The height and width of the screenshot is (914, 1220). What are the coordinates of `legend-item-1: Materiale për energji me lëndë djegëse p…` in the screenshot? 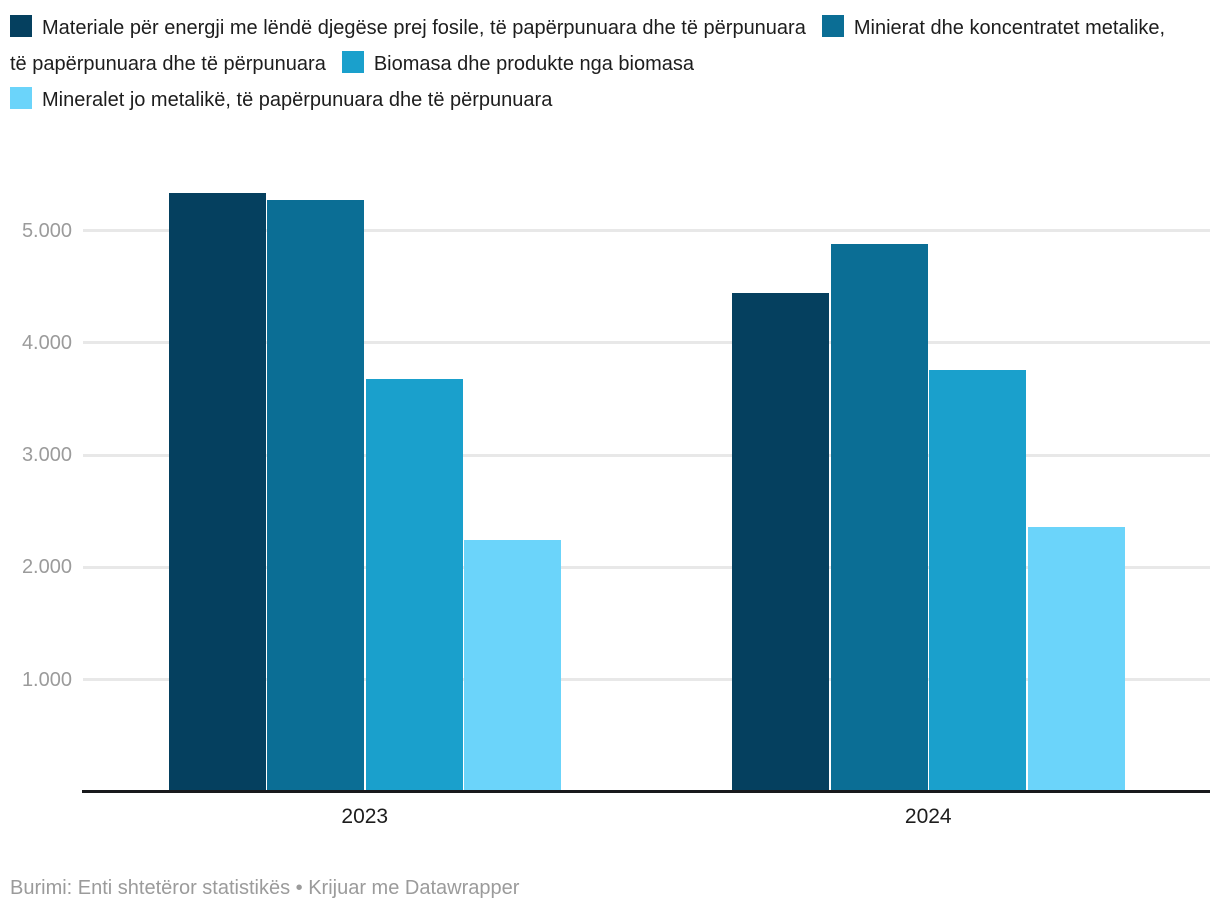 It's located at (408, 27).